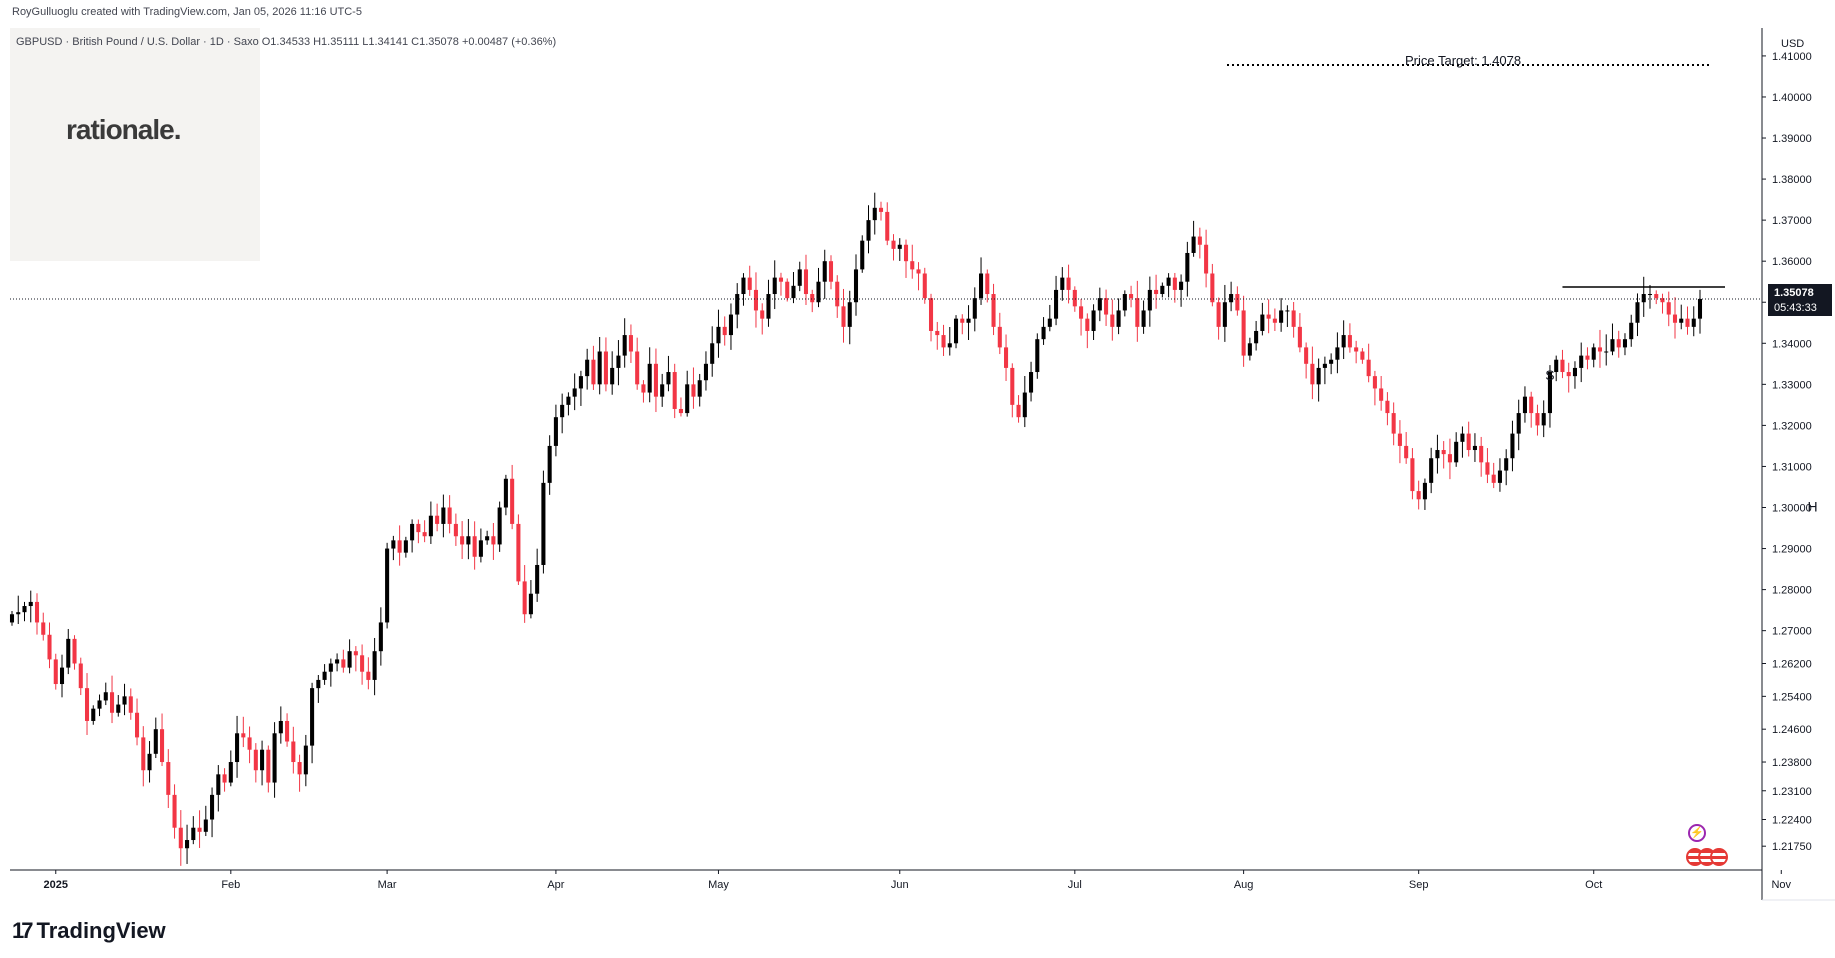 The image size is (1835, 958). What do you see at coordinates (1792, 847) in the screenshot?
I see `y-tick-label: 1.21750` at bounding box center [1792, 847].